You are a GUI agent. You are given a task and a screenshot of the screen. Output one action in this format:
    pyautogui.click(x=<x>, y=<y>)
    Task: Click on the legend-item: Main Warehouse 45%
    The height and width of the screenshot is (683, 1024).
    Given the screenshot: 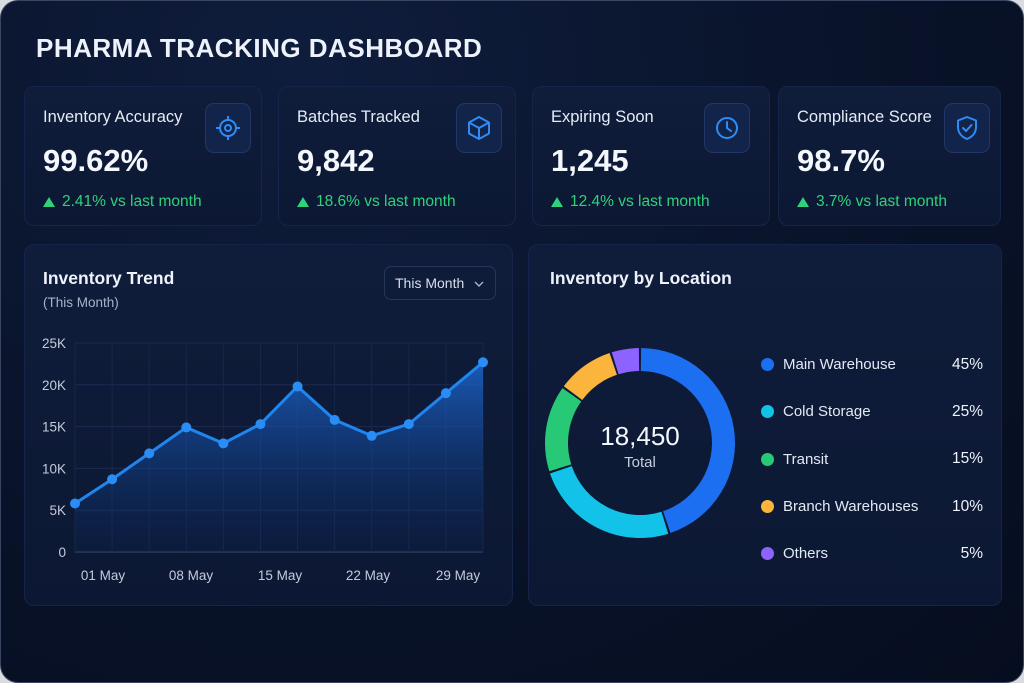 What is the action you would take?
    pyautogui.click(x=872, y=364)
    